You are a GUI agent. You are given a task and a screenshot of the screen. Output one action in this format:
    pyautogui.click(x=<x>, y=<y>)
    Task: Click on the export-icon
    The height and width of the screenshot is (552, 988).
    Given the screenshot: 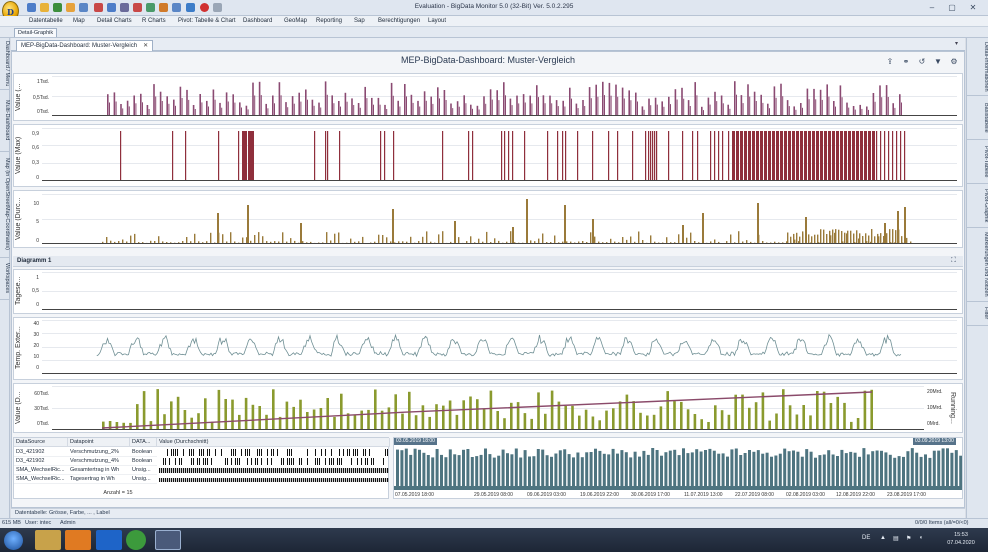 What is the action you would take?
    pyautogui.click(x=163, y=7)
    